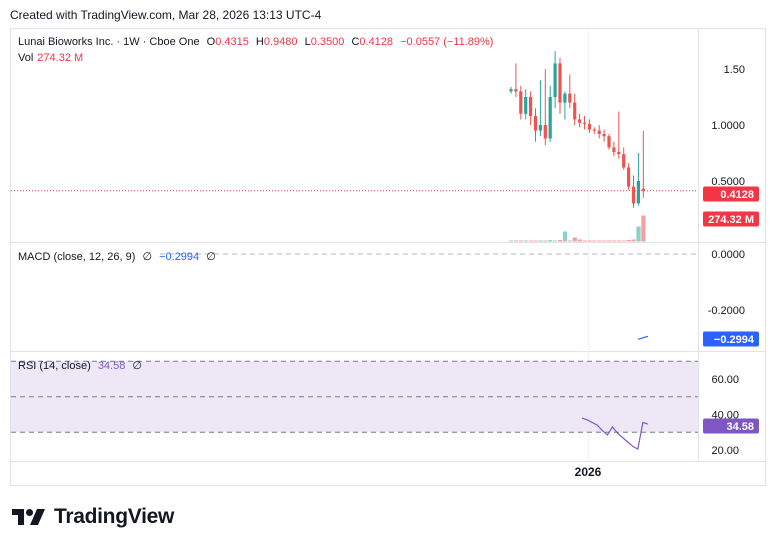 This screenshot has height=546, width=776. What do you see at coordinates (728, 182) in the screenshot?
I see `price-tick-label: 0.5000` at bounding box center [728, 182].